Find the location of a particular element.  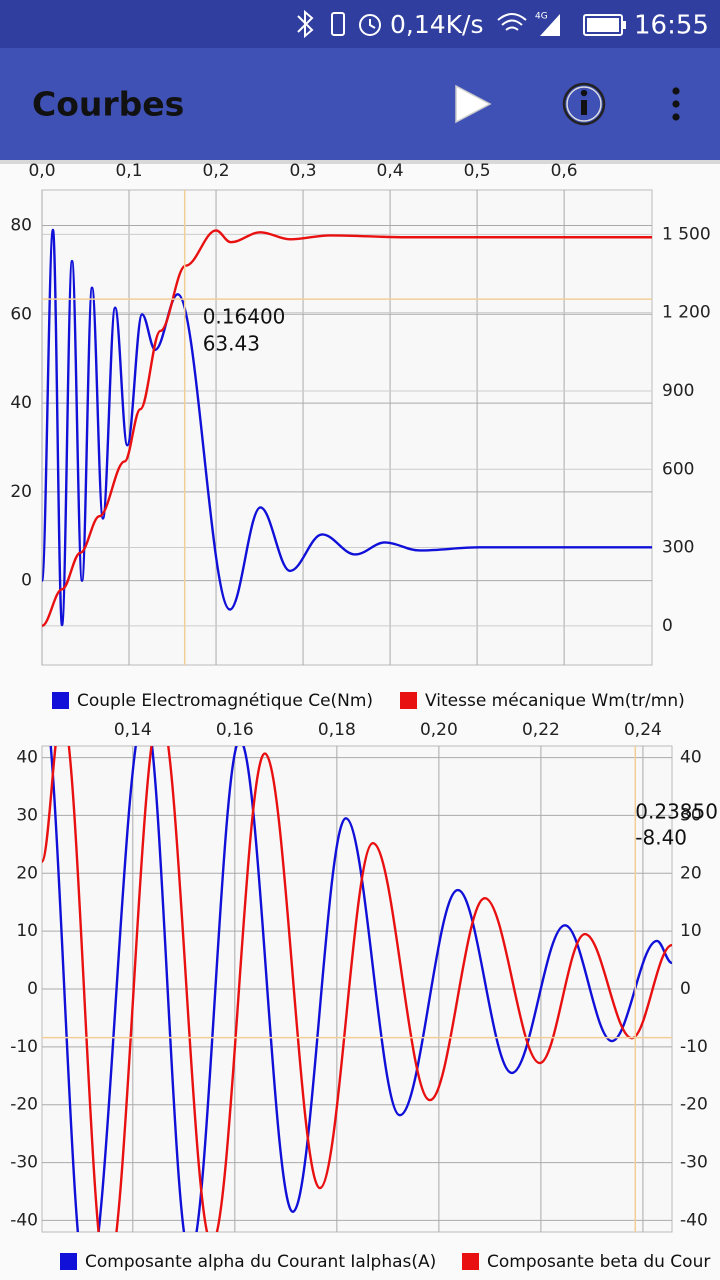

network-type: 4G is located at coordinates (541, 17).